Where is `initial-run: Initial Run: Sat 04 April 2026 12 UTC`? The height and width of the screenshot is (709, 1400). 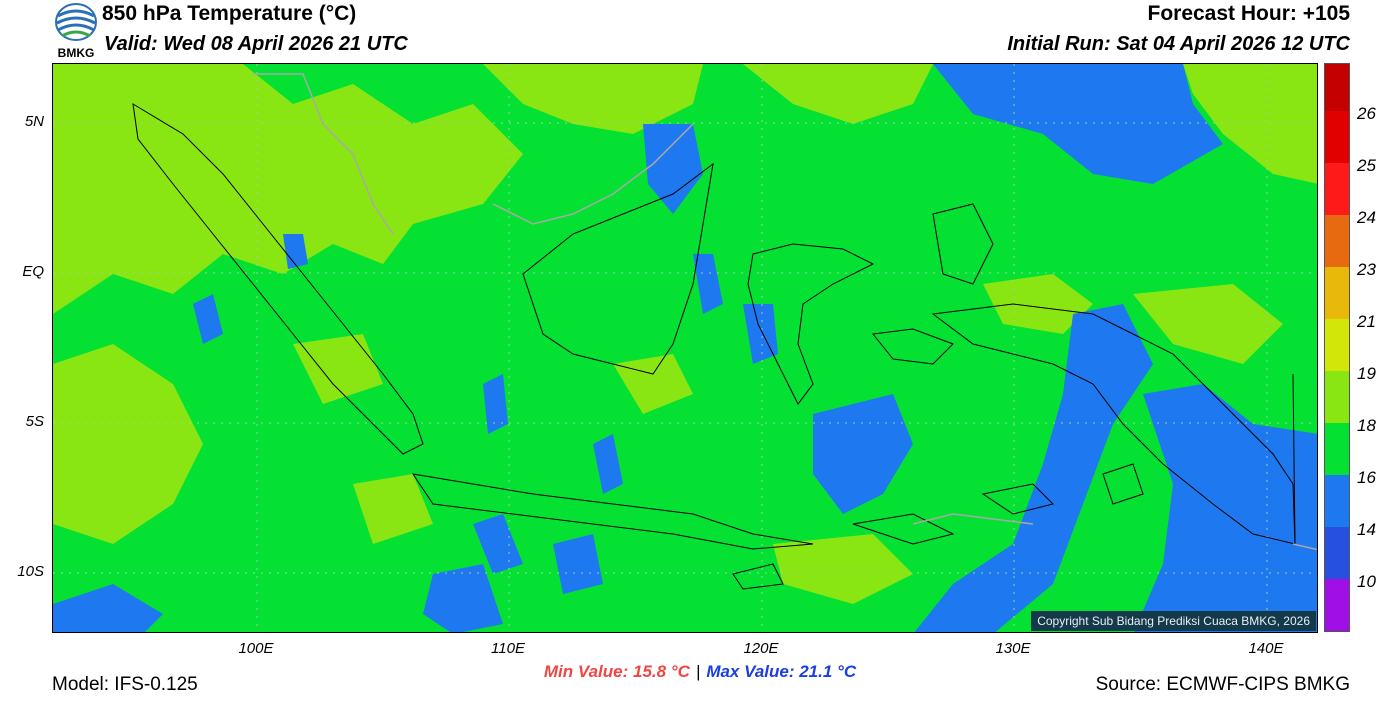 initial-run: Initial Run: Sat 04 April 2026 12 UTC is located at coordinates (1178, 44).